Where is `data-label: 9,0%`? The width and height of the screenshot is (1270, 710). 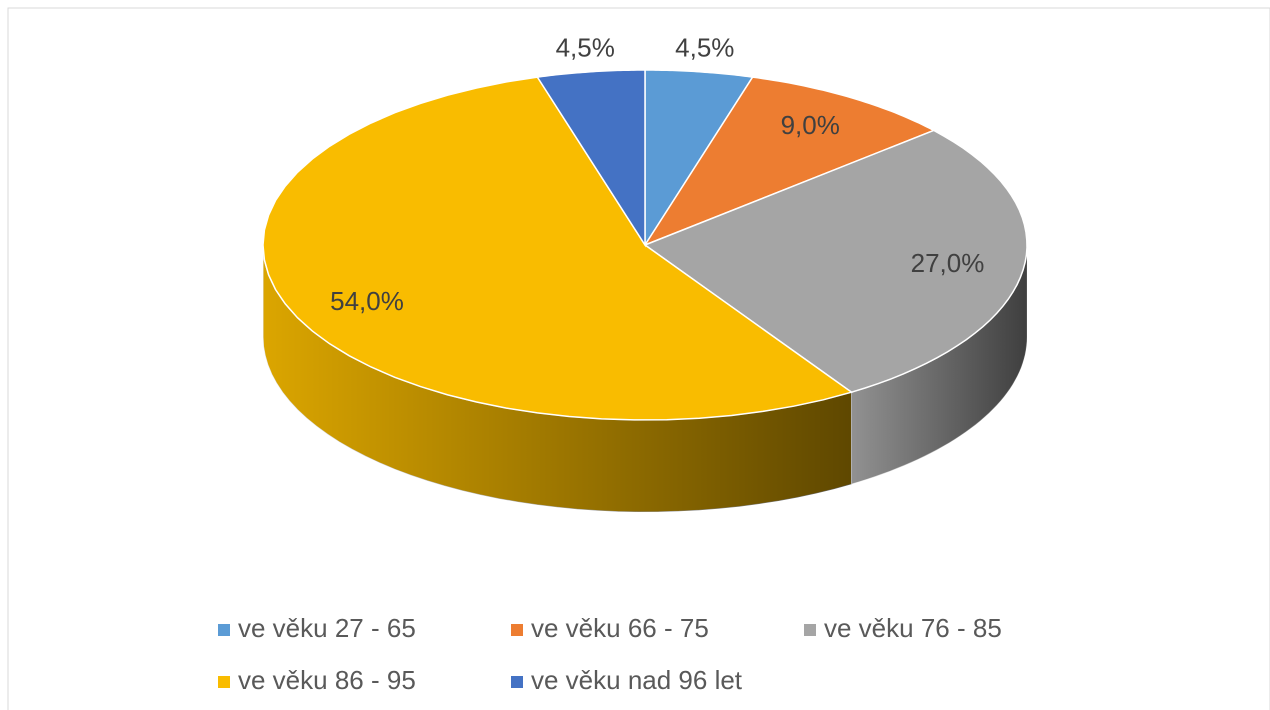 data-label: 9,0% is located at coordinates (810, 125).